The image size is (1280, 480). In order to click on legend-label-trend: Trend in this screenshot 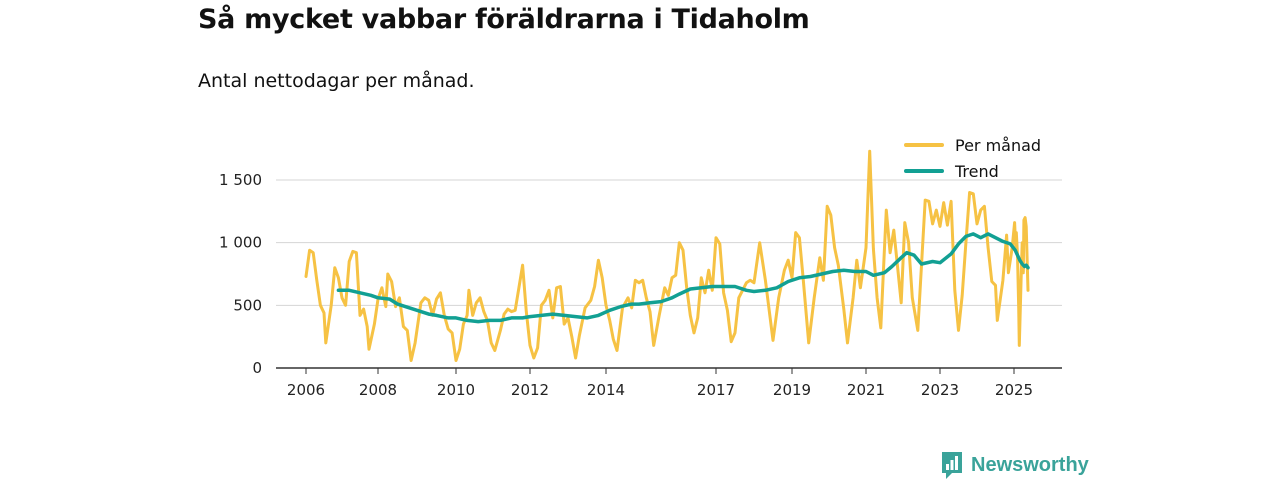, I will do `click(976, 171)`.